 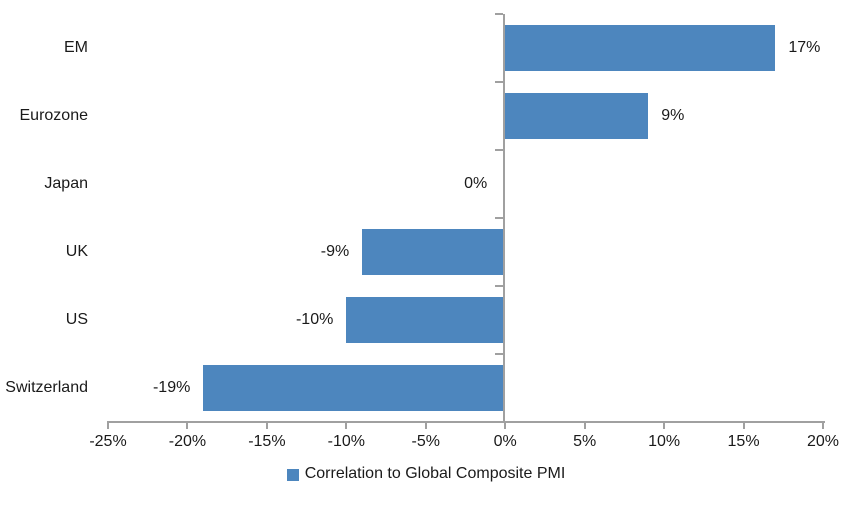 I want to click on category-label-japan: Japan, so click(x=66, y=183).